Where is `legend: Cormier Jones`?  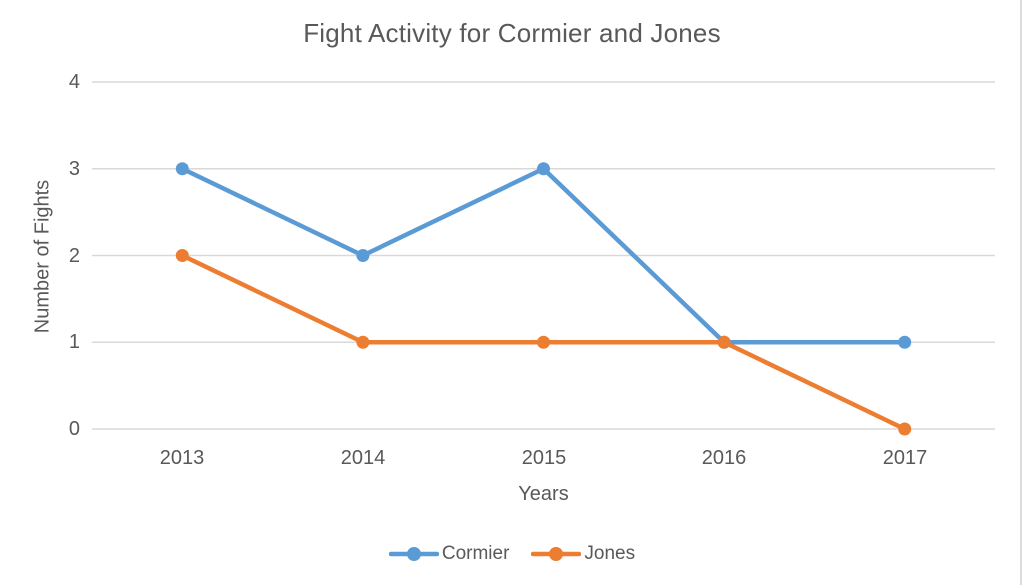
legend: Cormier Jones is located at coordinates (512, 554).